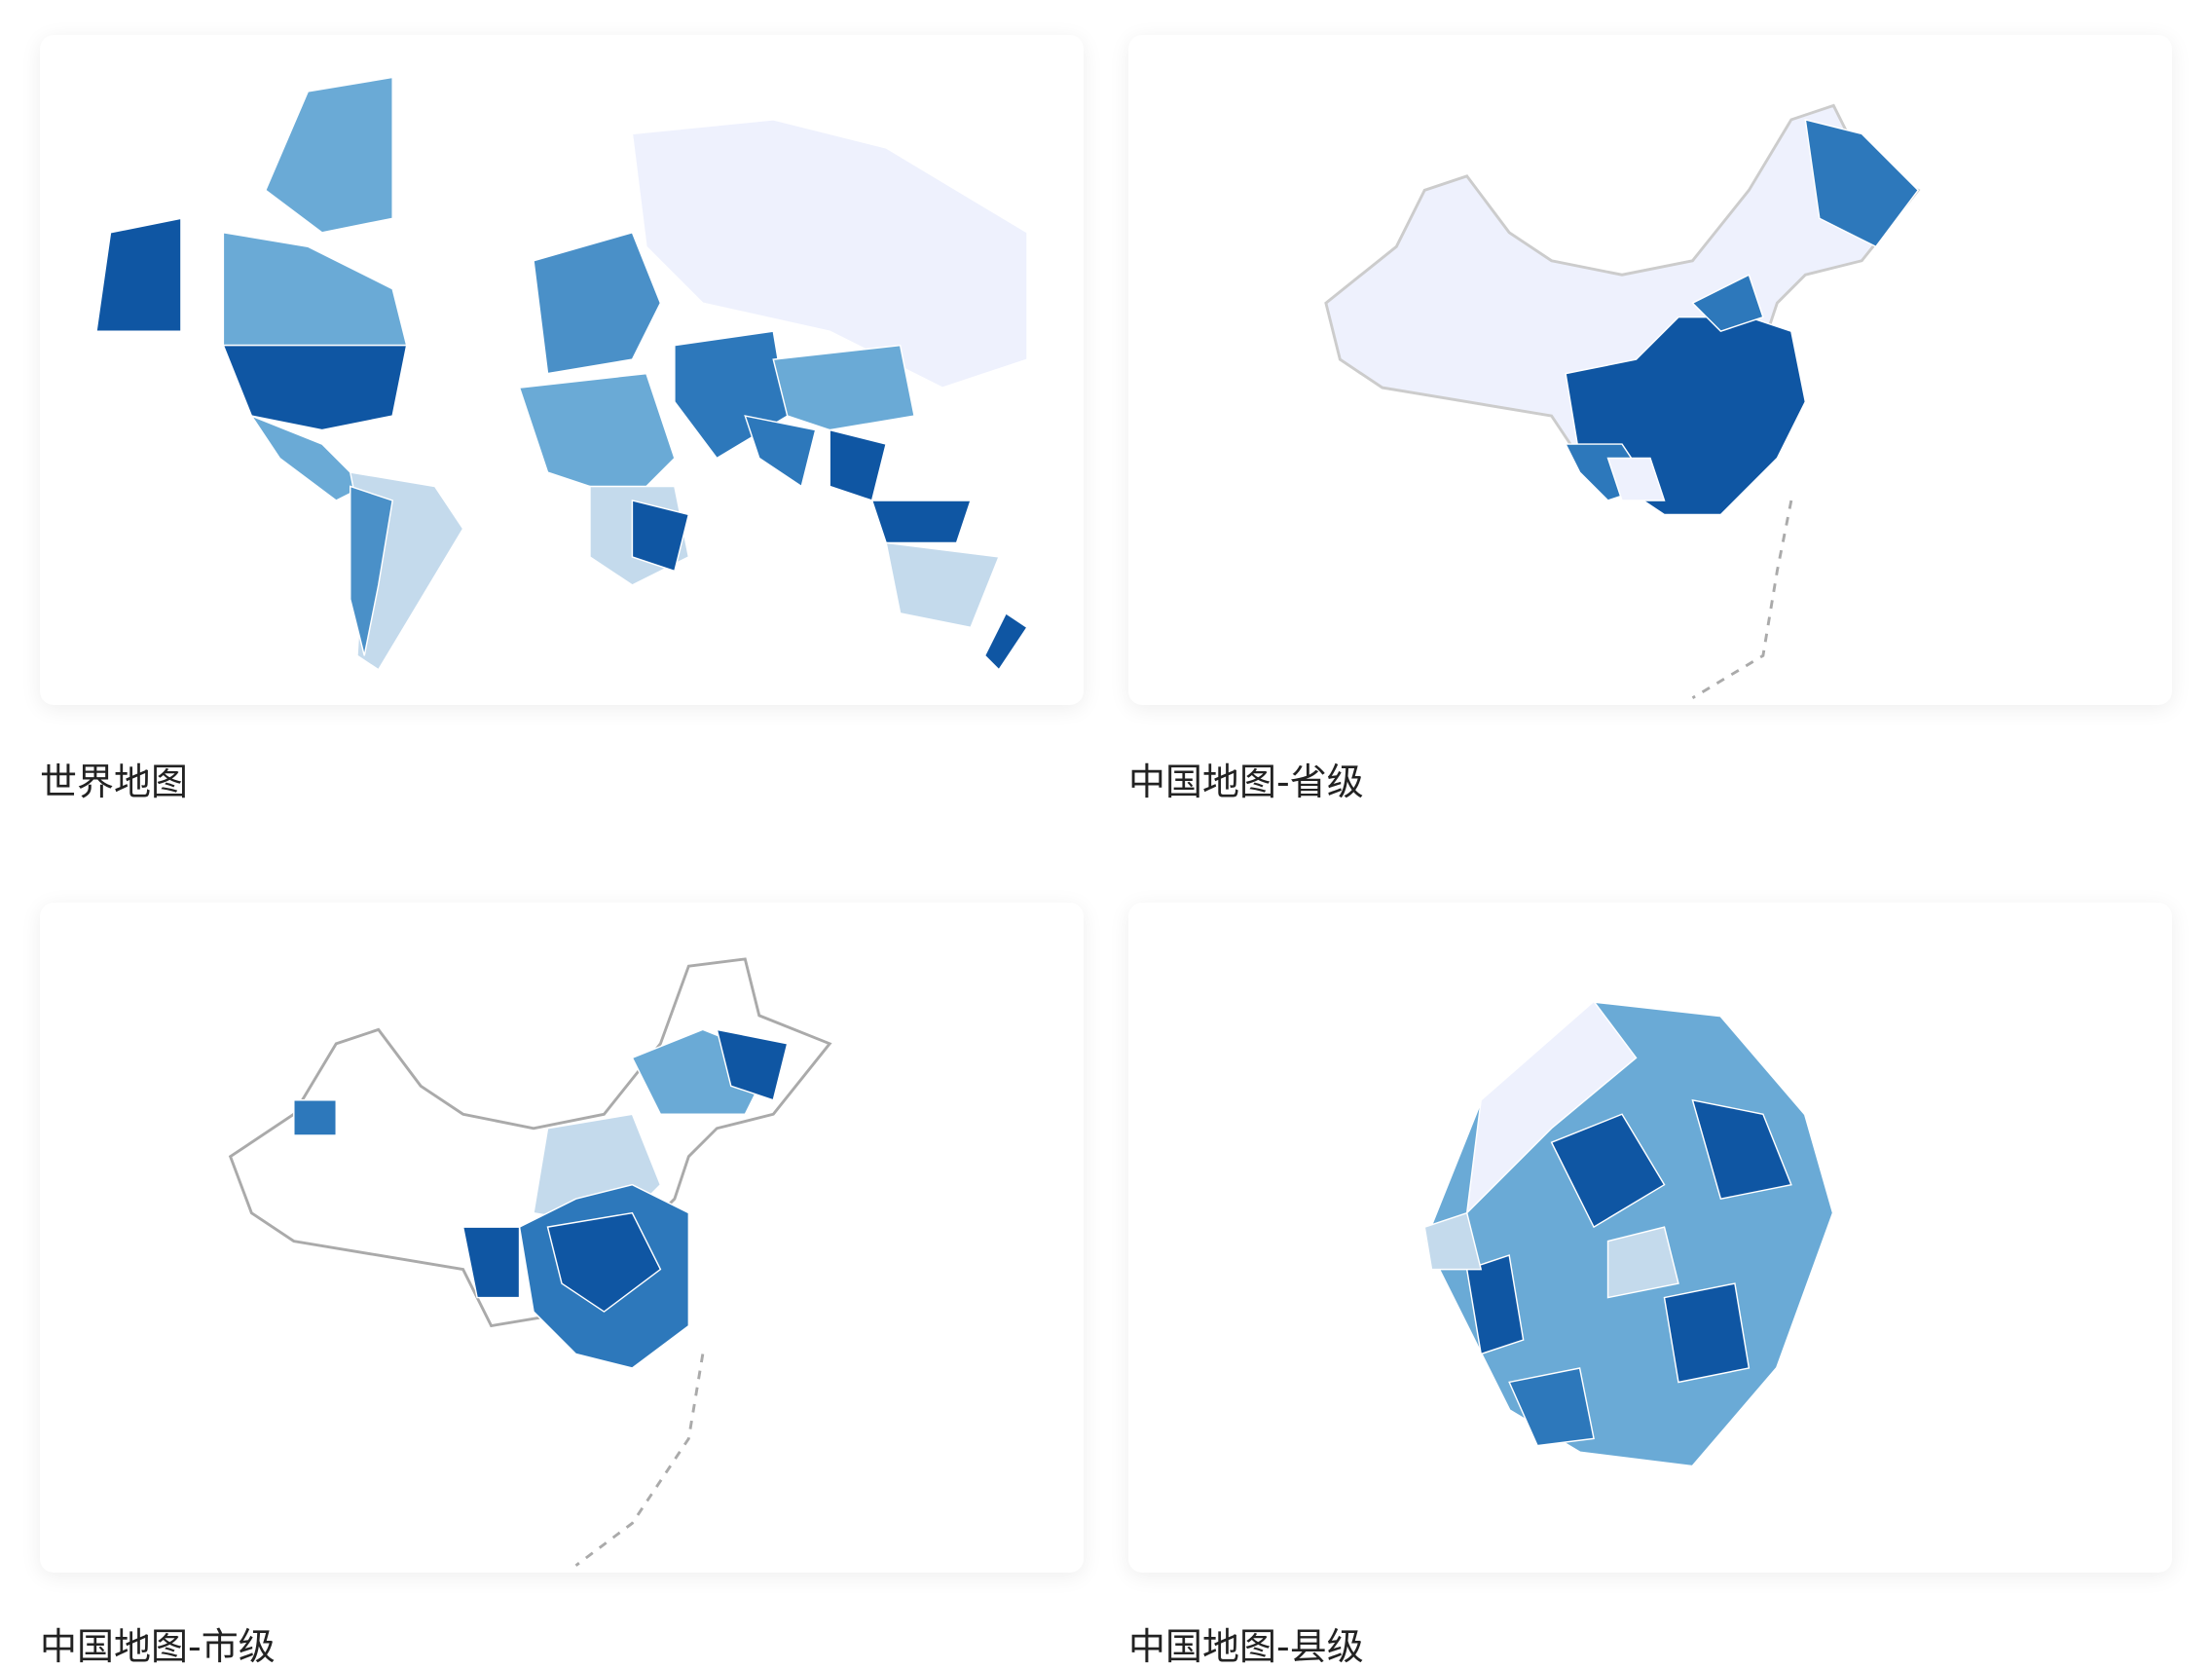 The image size is (2212, 1669). Describe the element at coordinates (158, 1646) in the screenshot. I see `card-caption: 中国地图-市级` at that location.